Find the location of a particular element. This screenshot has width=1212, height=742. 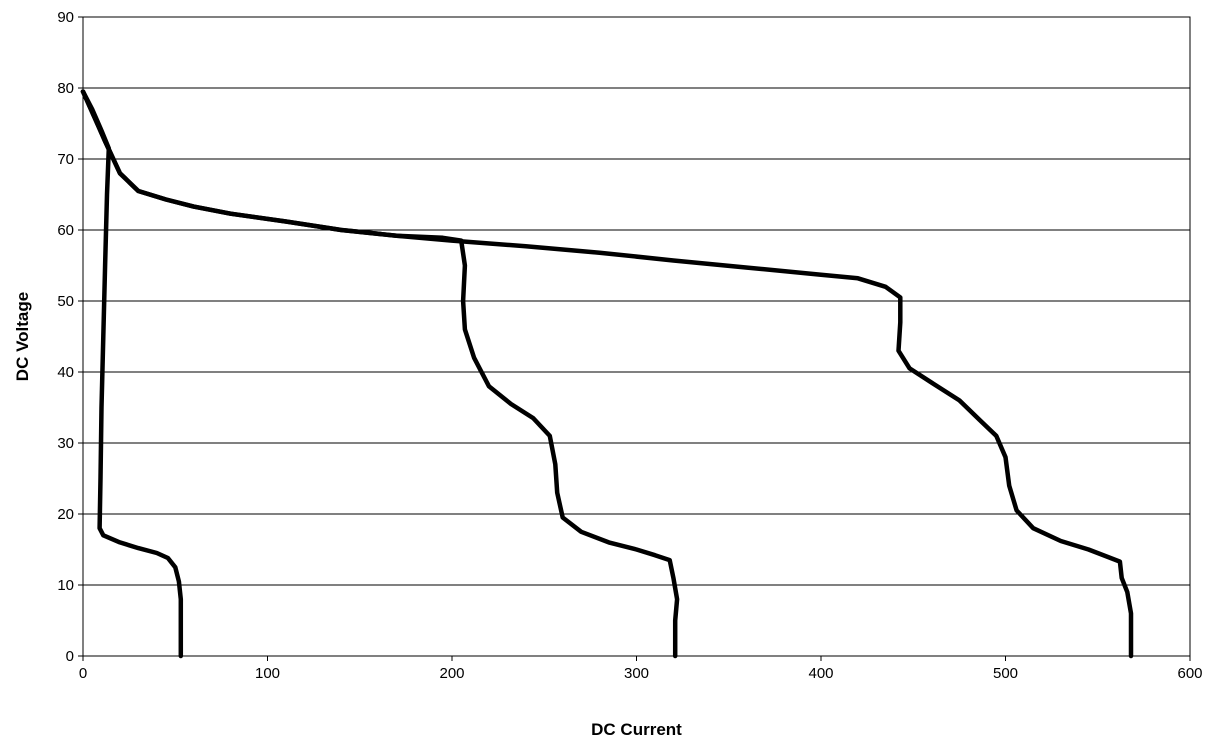

y-tick-label-50: 50 is located at coordinates (65, 301).